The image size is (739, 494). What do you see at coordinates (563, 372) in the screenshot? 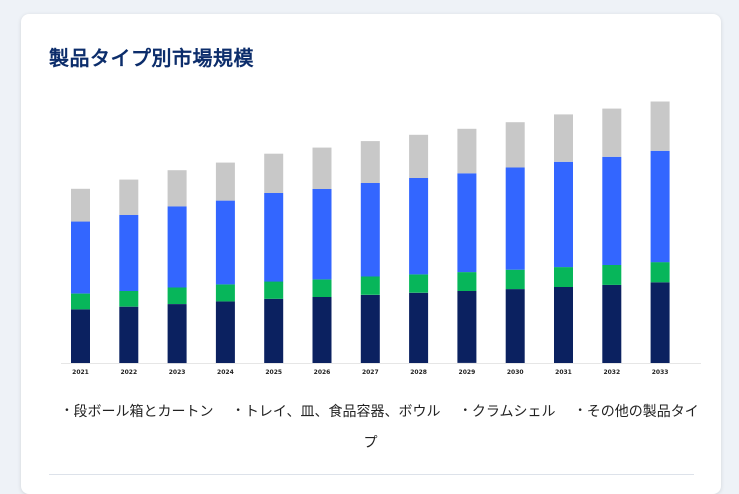
I see `x-tick-label: 2031` at bounding box center [563, 372].